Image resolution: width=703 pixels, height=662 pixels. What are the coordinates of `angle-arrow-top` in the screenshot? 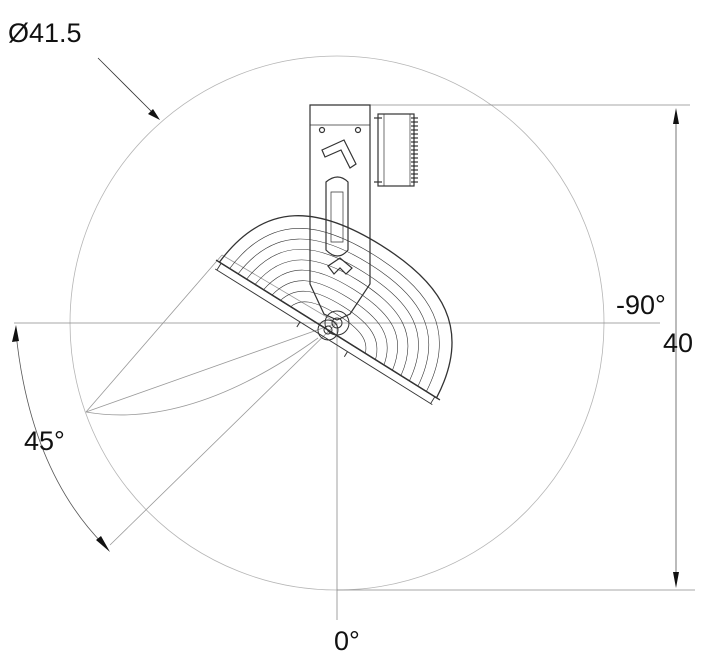 It's located at (15, 333).